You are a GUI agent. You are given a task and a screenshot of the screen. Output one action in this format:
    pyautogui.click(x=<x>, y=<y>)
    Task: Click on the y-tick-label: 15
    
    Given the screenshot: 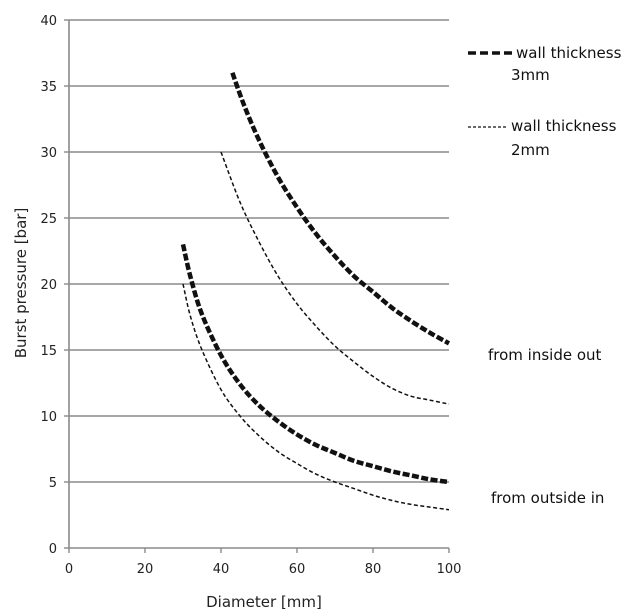 What is the action you would take?
    pyautogui.click(x=48, y=351)
    